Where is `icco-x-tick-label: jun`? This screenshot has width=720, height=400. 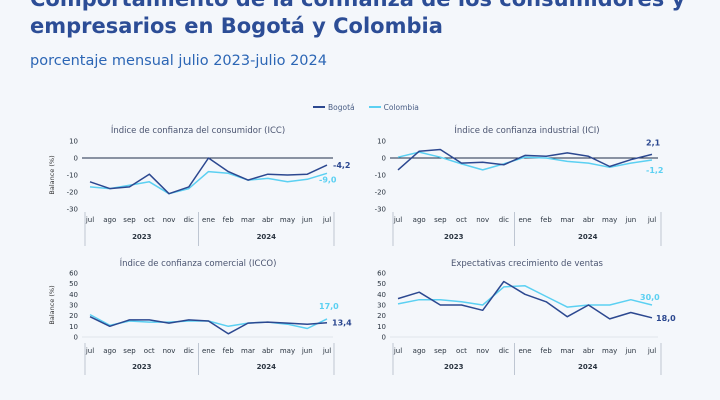 icco-x-tick-label: jun is located at coordinates (307, 351).